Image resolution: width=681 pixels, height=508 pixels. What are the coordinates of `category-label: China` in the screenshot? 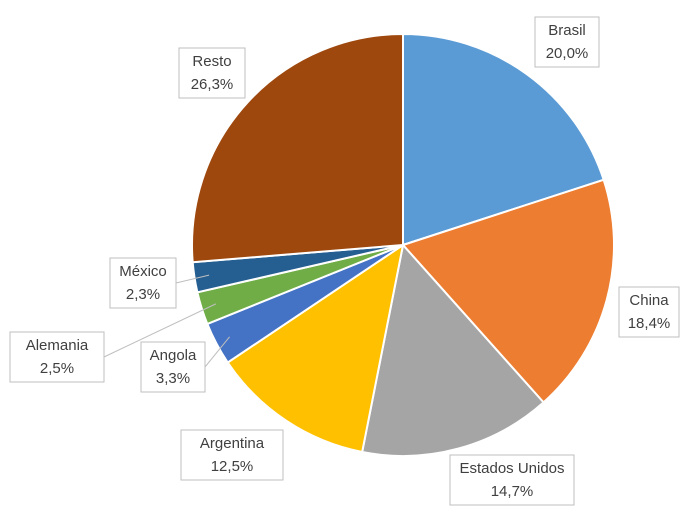 It's located at (649, 300).